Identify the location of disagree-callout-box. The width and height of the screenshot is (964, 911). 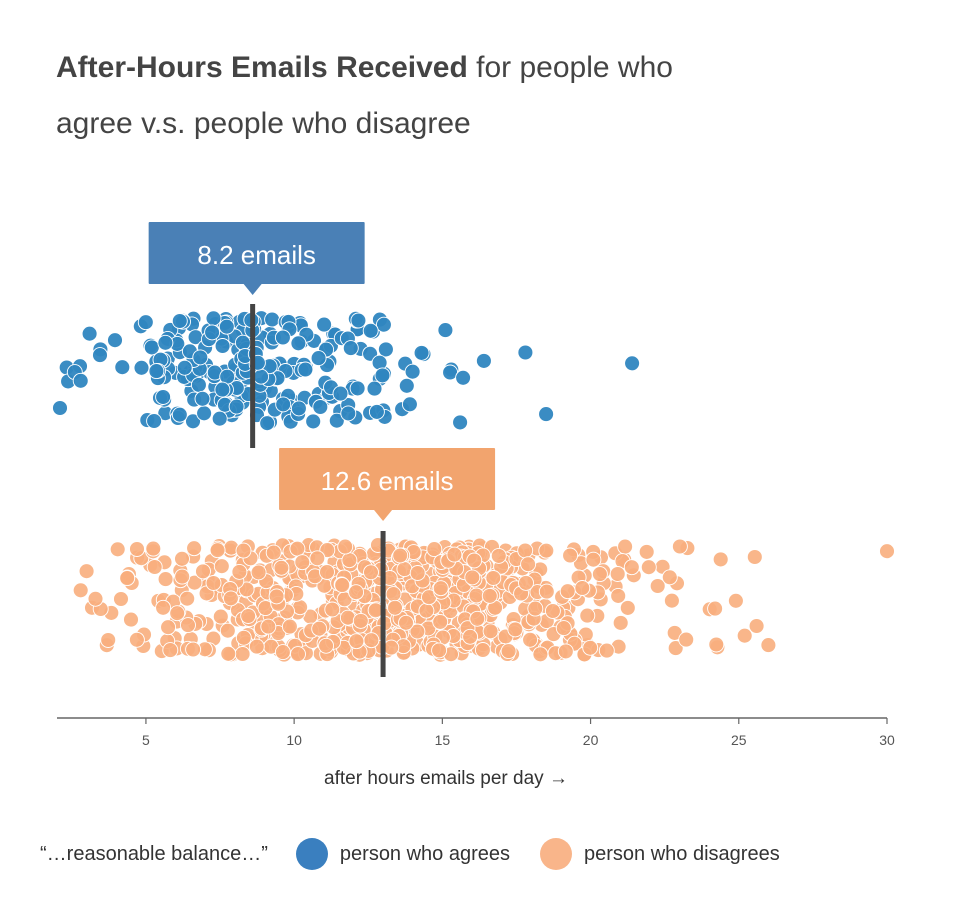
(387, 479).